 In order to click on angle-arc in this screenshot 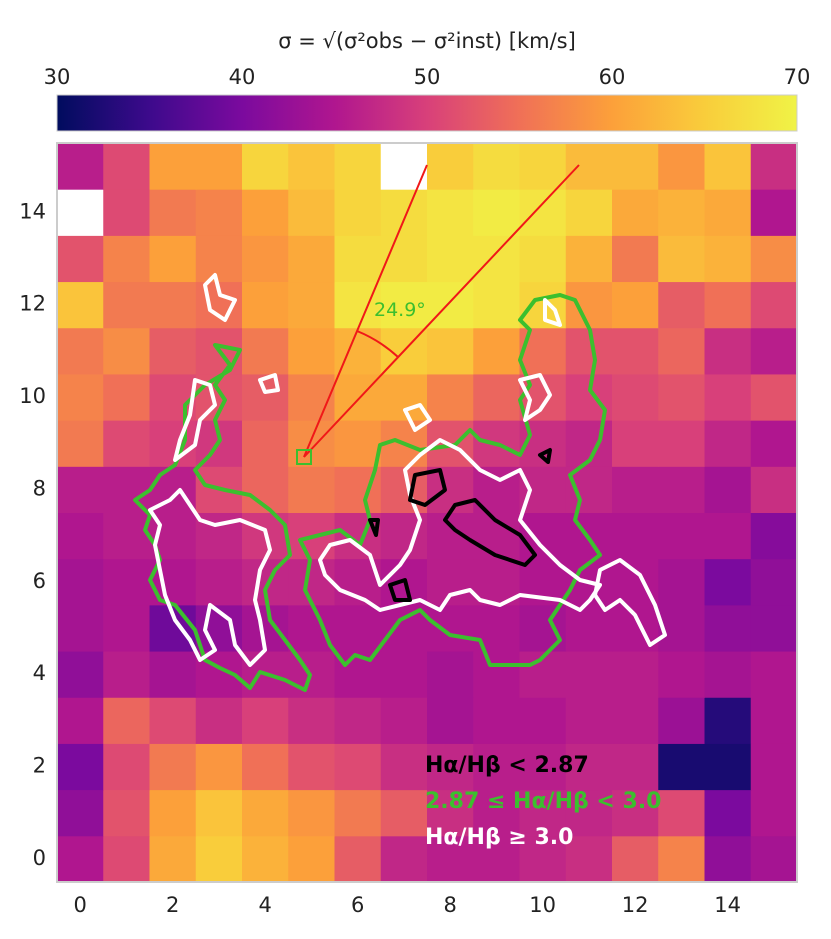, I will do `click(377, 344)`.